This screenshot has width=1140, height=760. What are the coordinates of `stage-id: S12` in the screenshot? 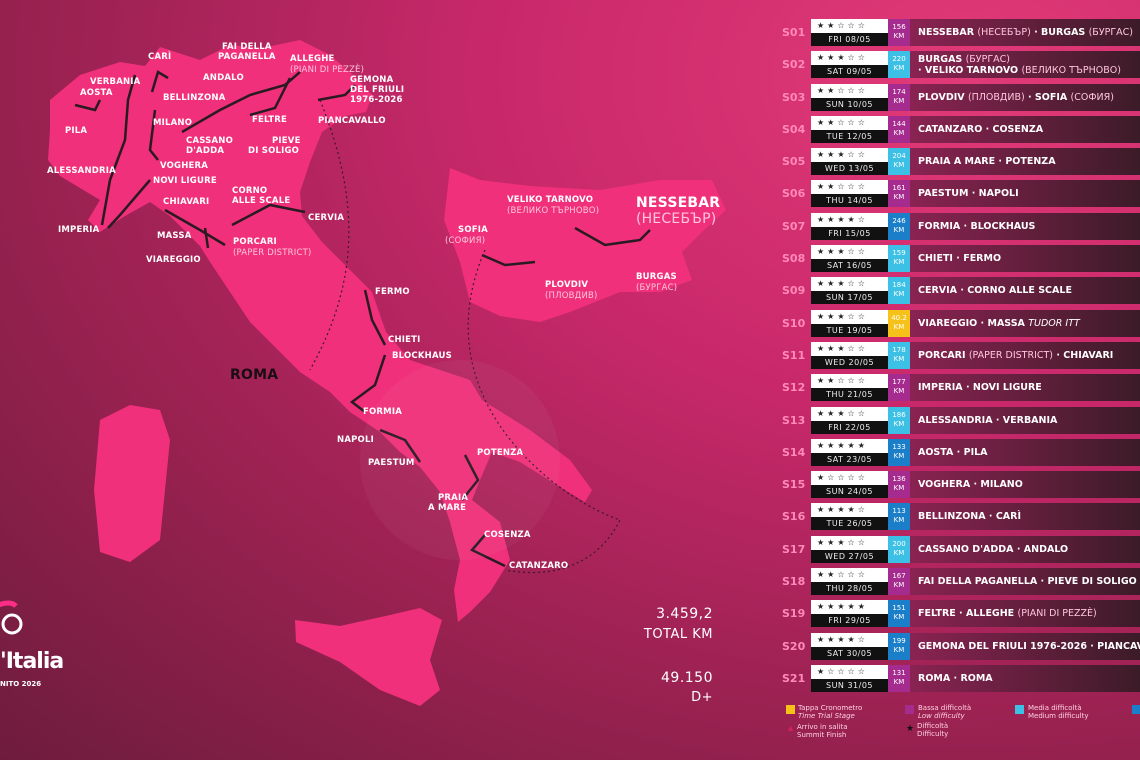 It's located at (794, 388).